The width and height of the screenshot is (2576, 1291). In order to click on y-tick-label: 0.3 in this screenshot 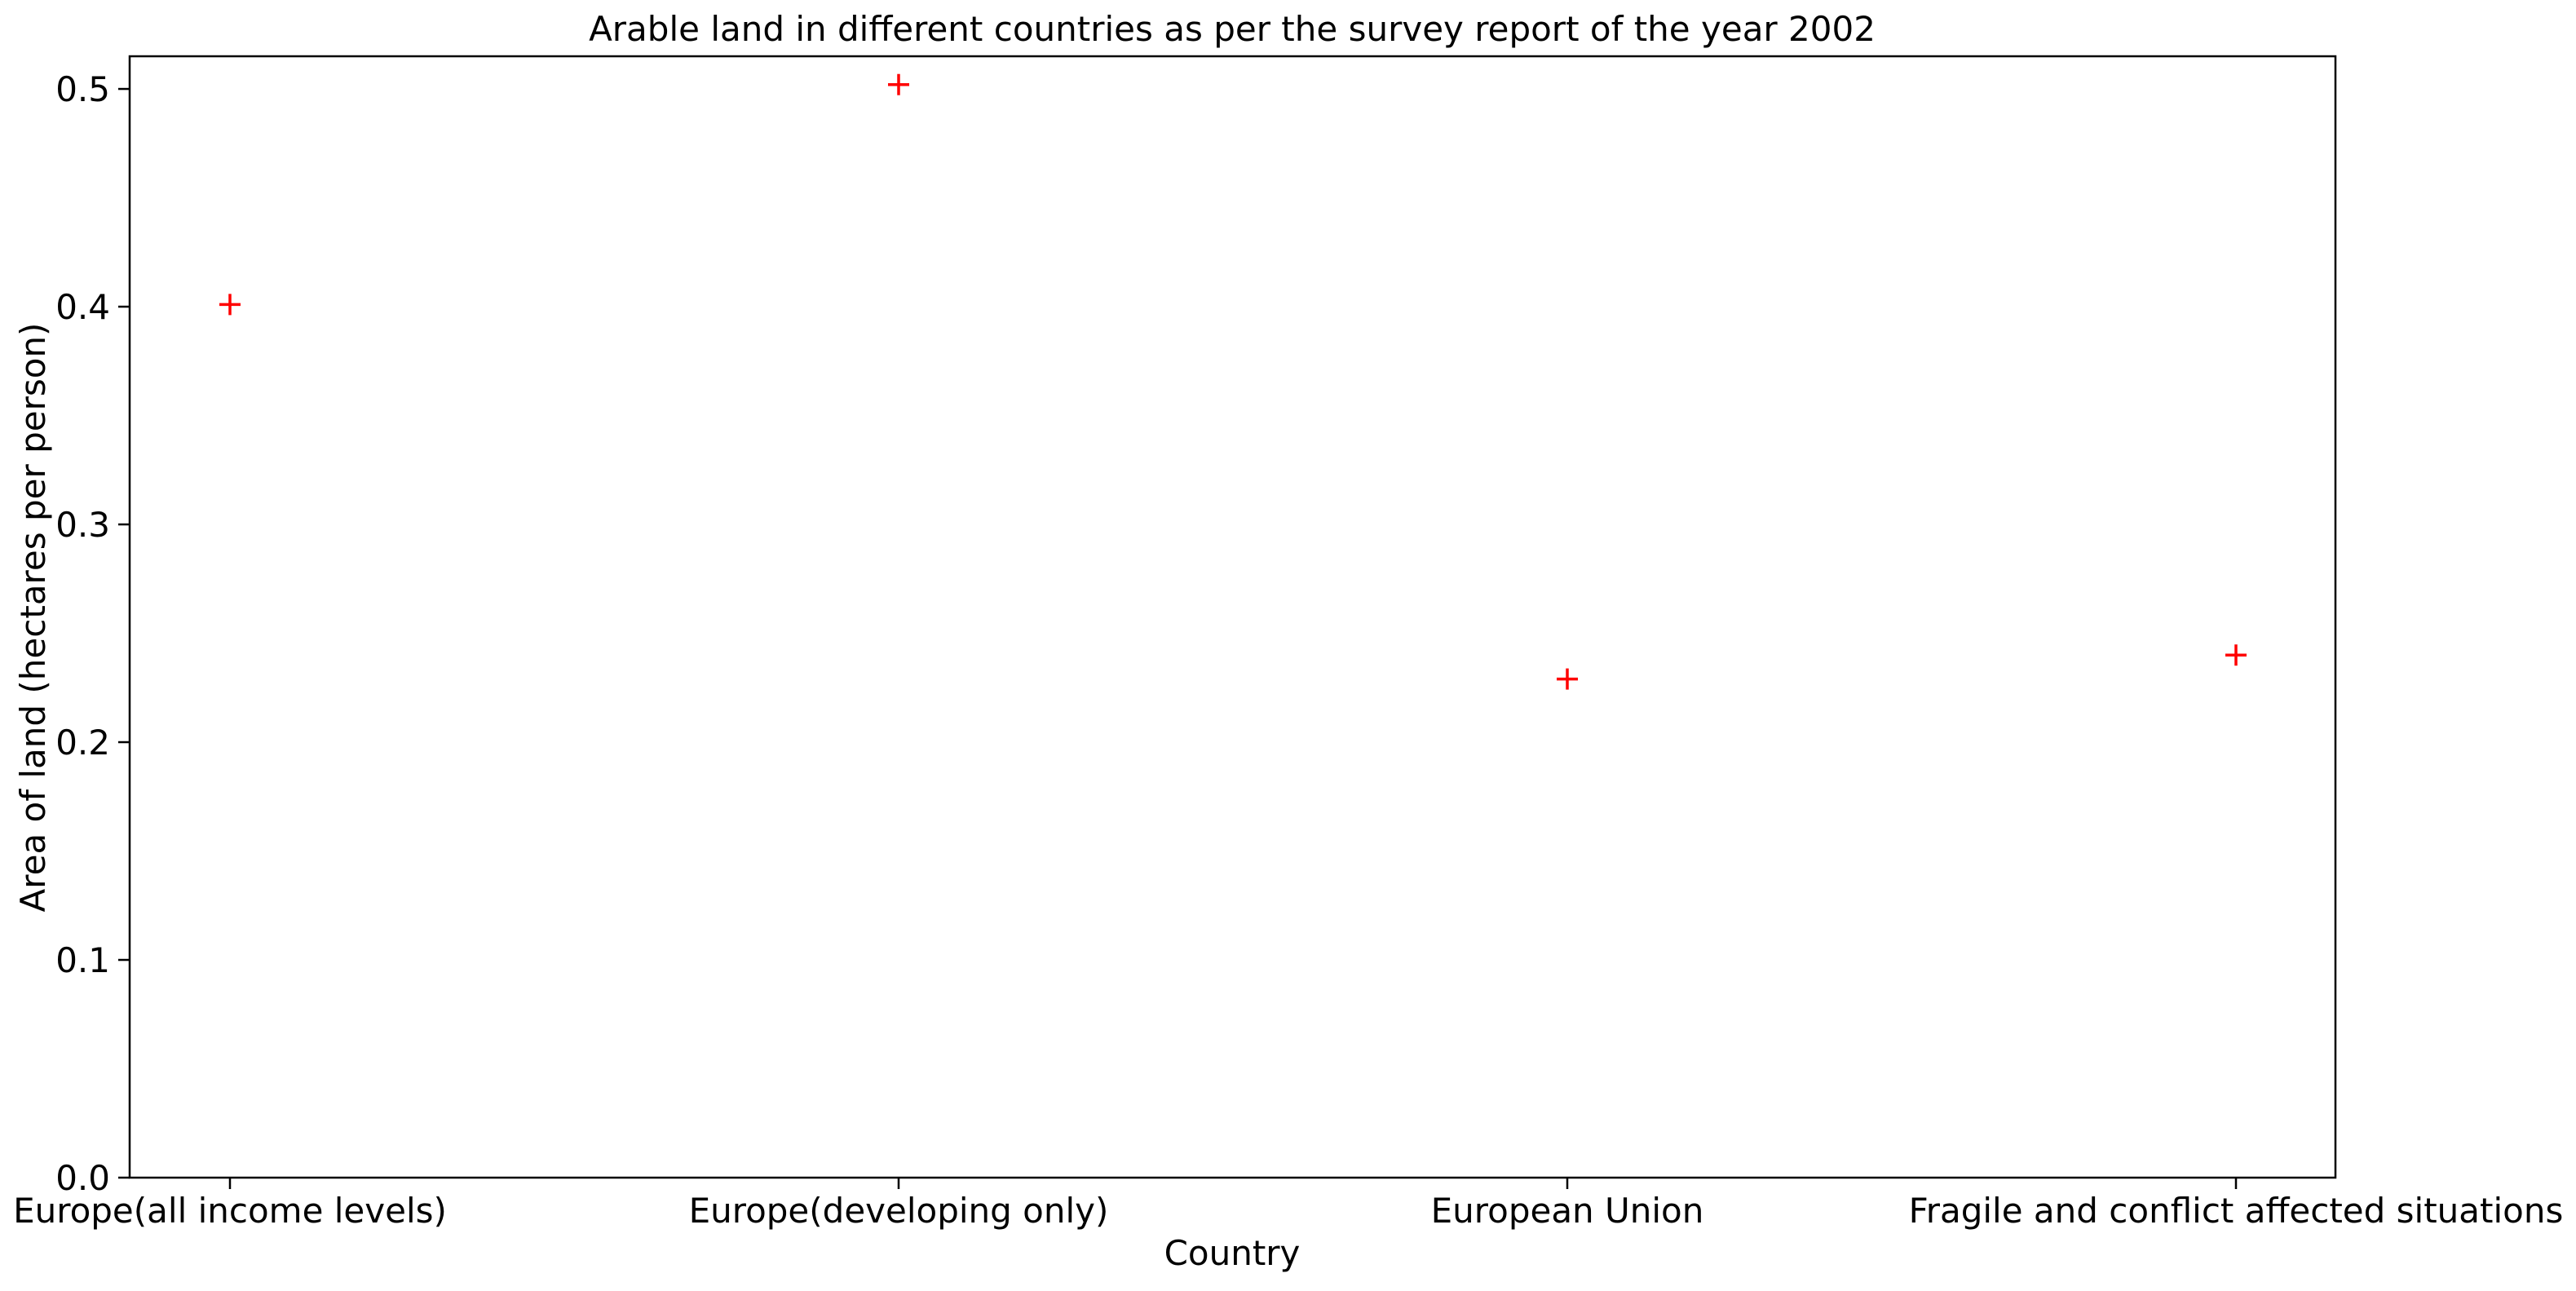, I will do `click(82, 525)`.